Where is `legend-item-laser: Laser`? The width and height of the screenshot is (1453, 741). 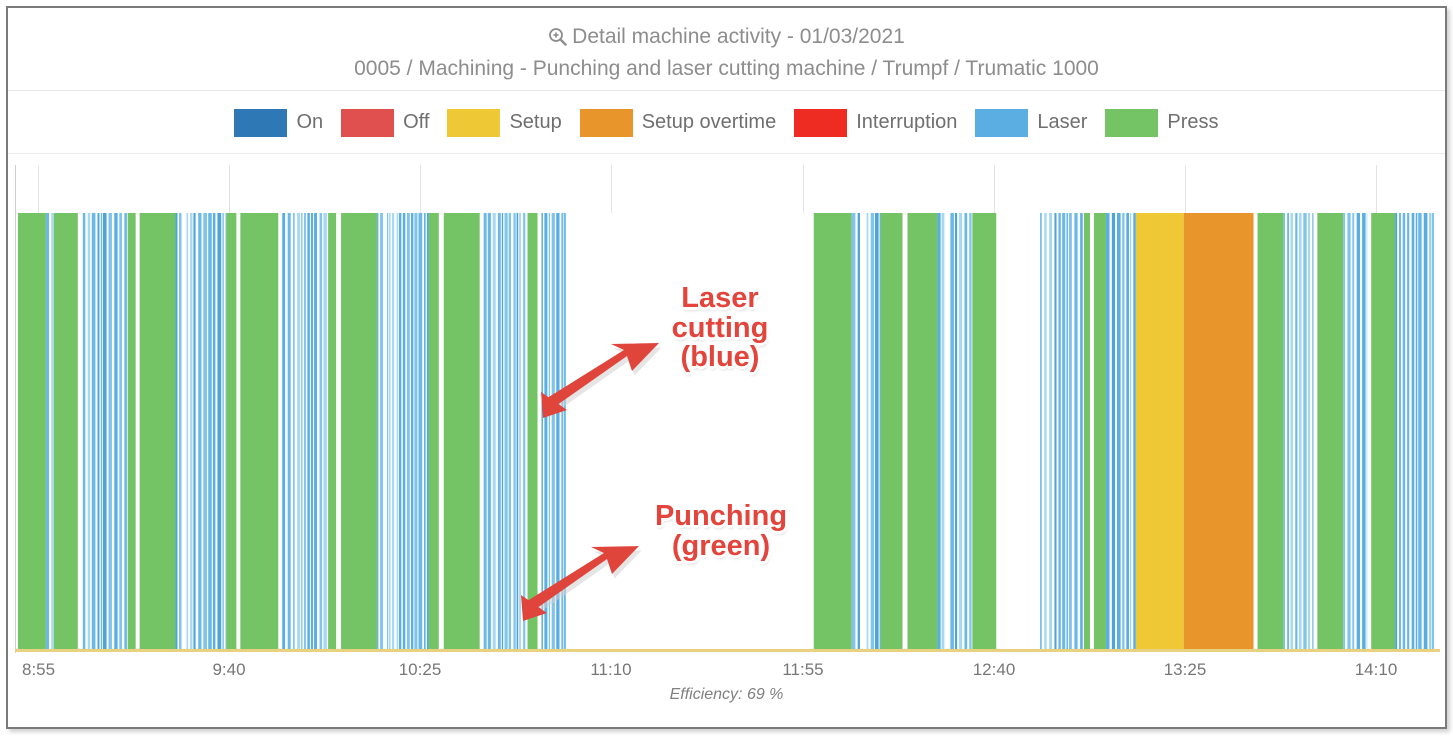 legend-item-laser: Laser is located at coordinates (1031, 122).